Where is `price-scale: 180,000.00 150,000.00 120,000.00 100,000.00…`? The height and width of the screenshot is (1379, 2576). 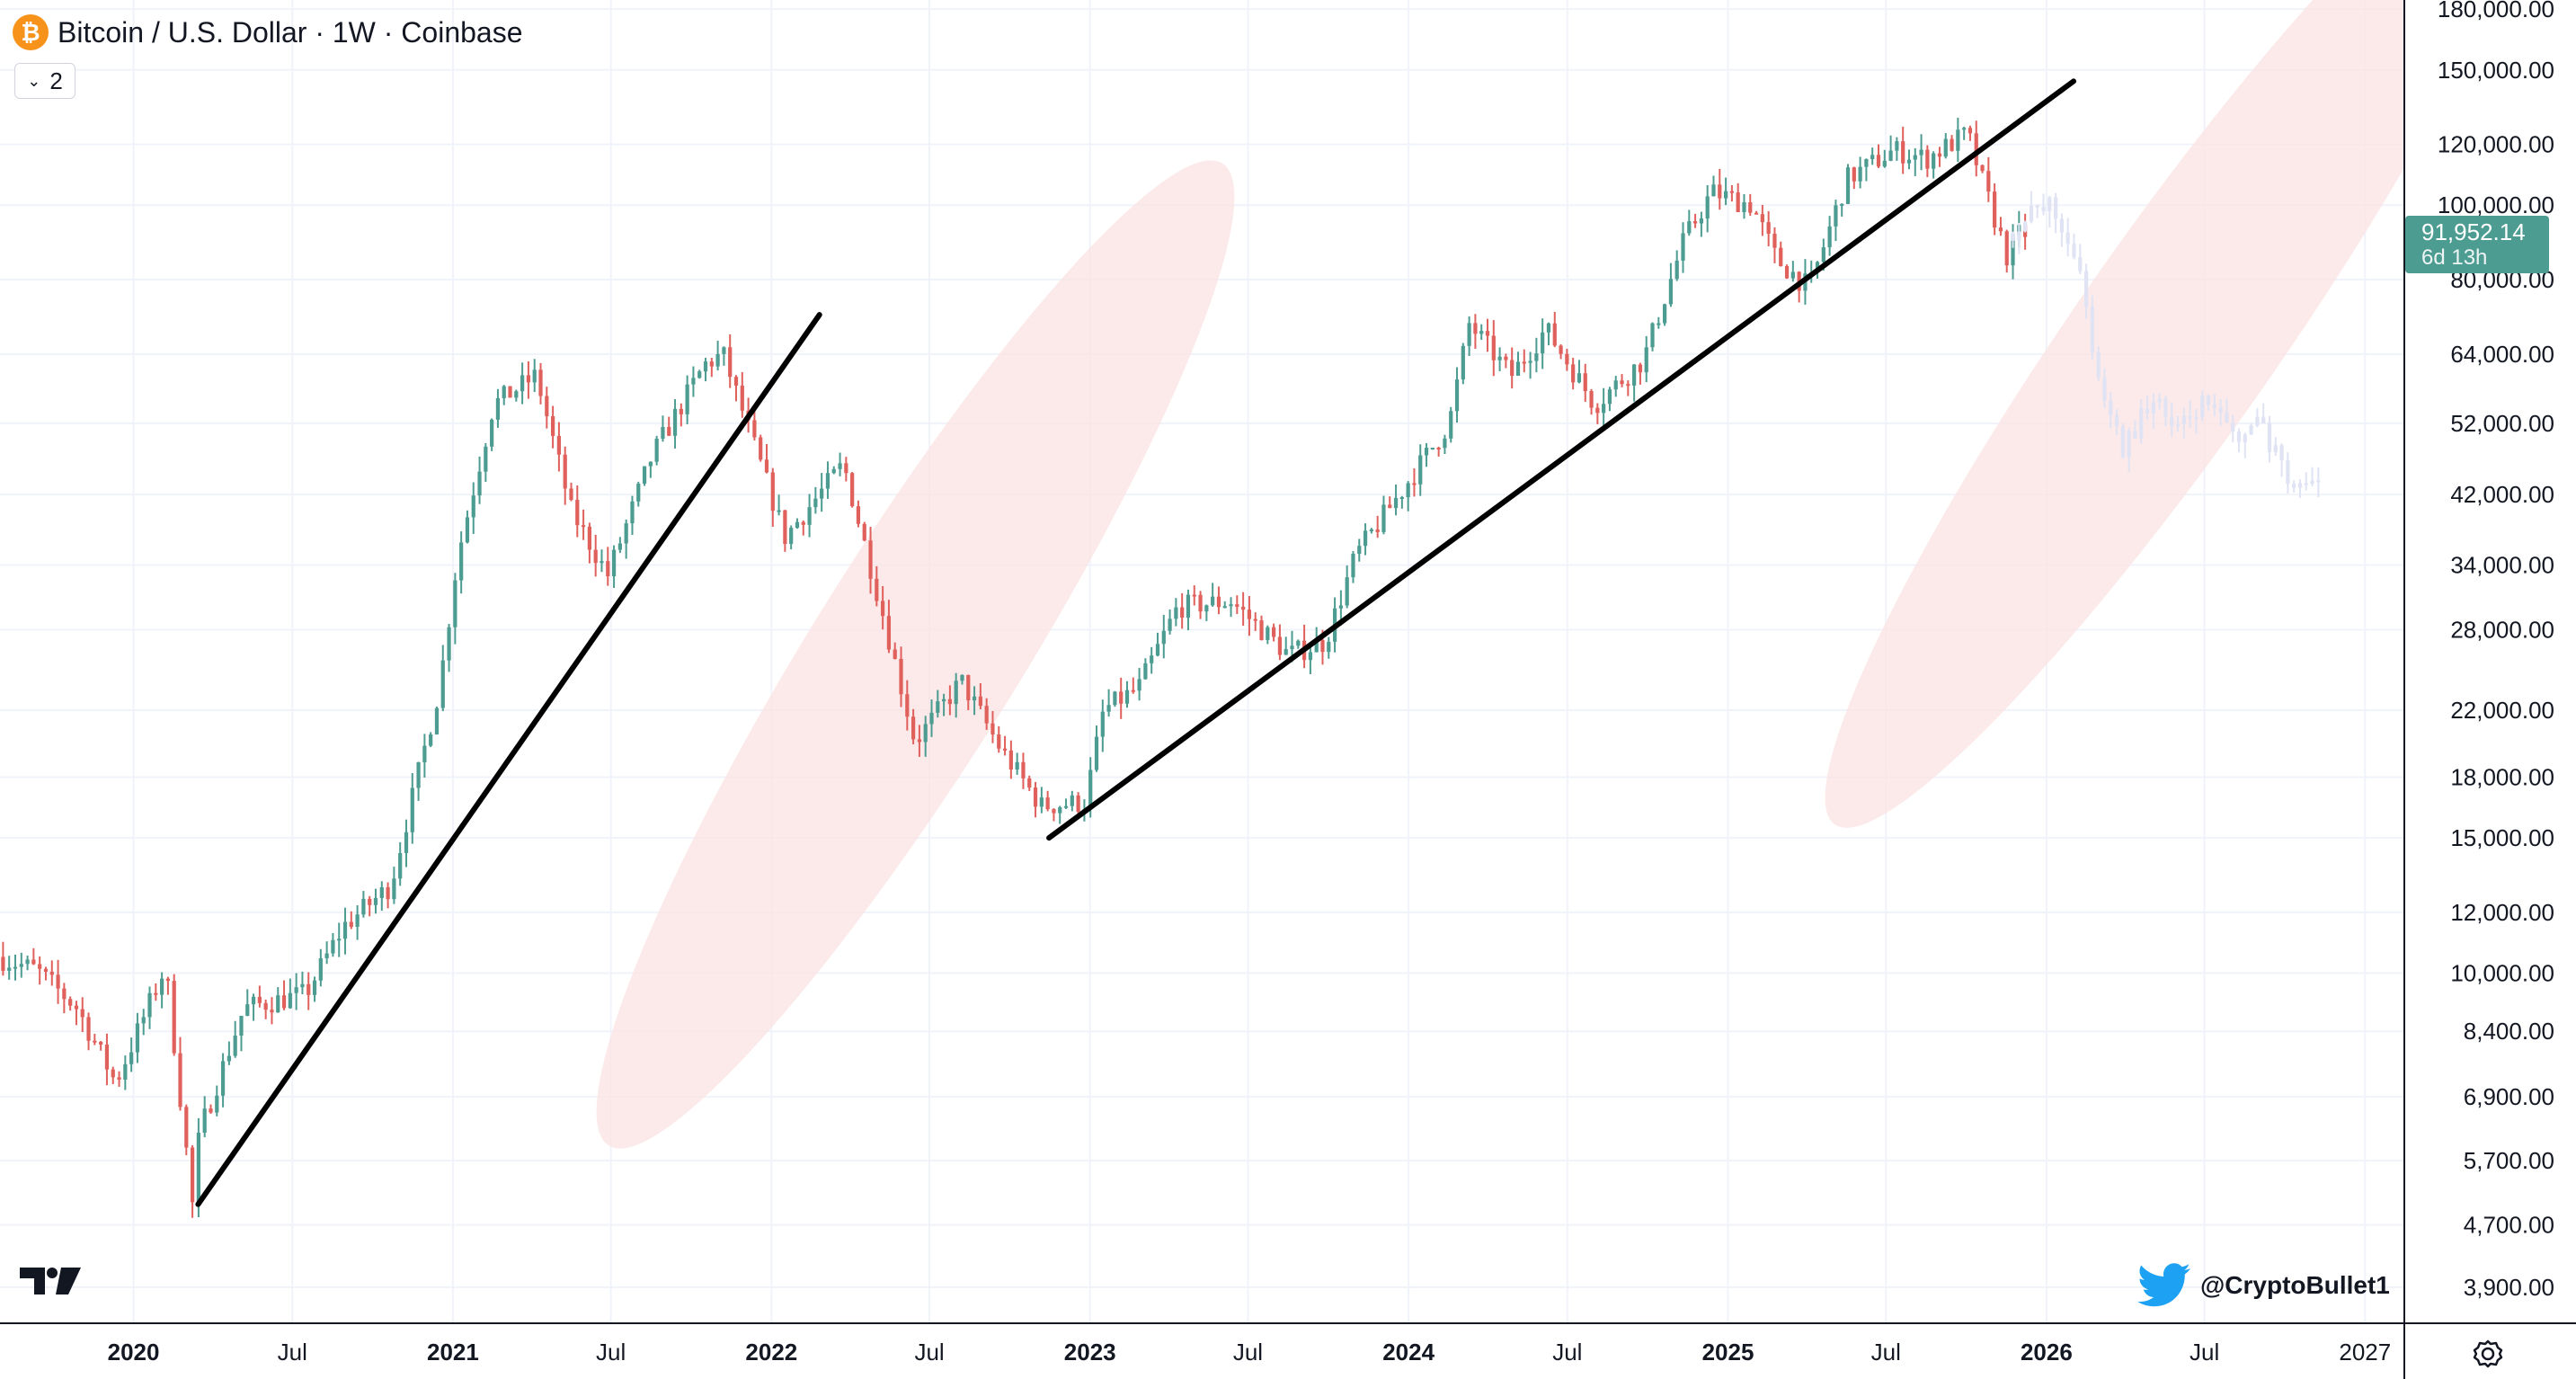 price-scale: 180,000.00 150,000.00 120,000.00 100,000.00… is located at coordinates (2496, 650).